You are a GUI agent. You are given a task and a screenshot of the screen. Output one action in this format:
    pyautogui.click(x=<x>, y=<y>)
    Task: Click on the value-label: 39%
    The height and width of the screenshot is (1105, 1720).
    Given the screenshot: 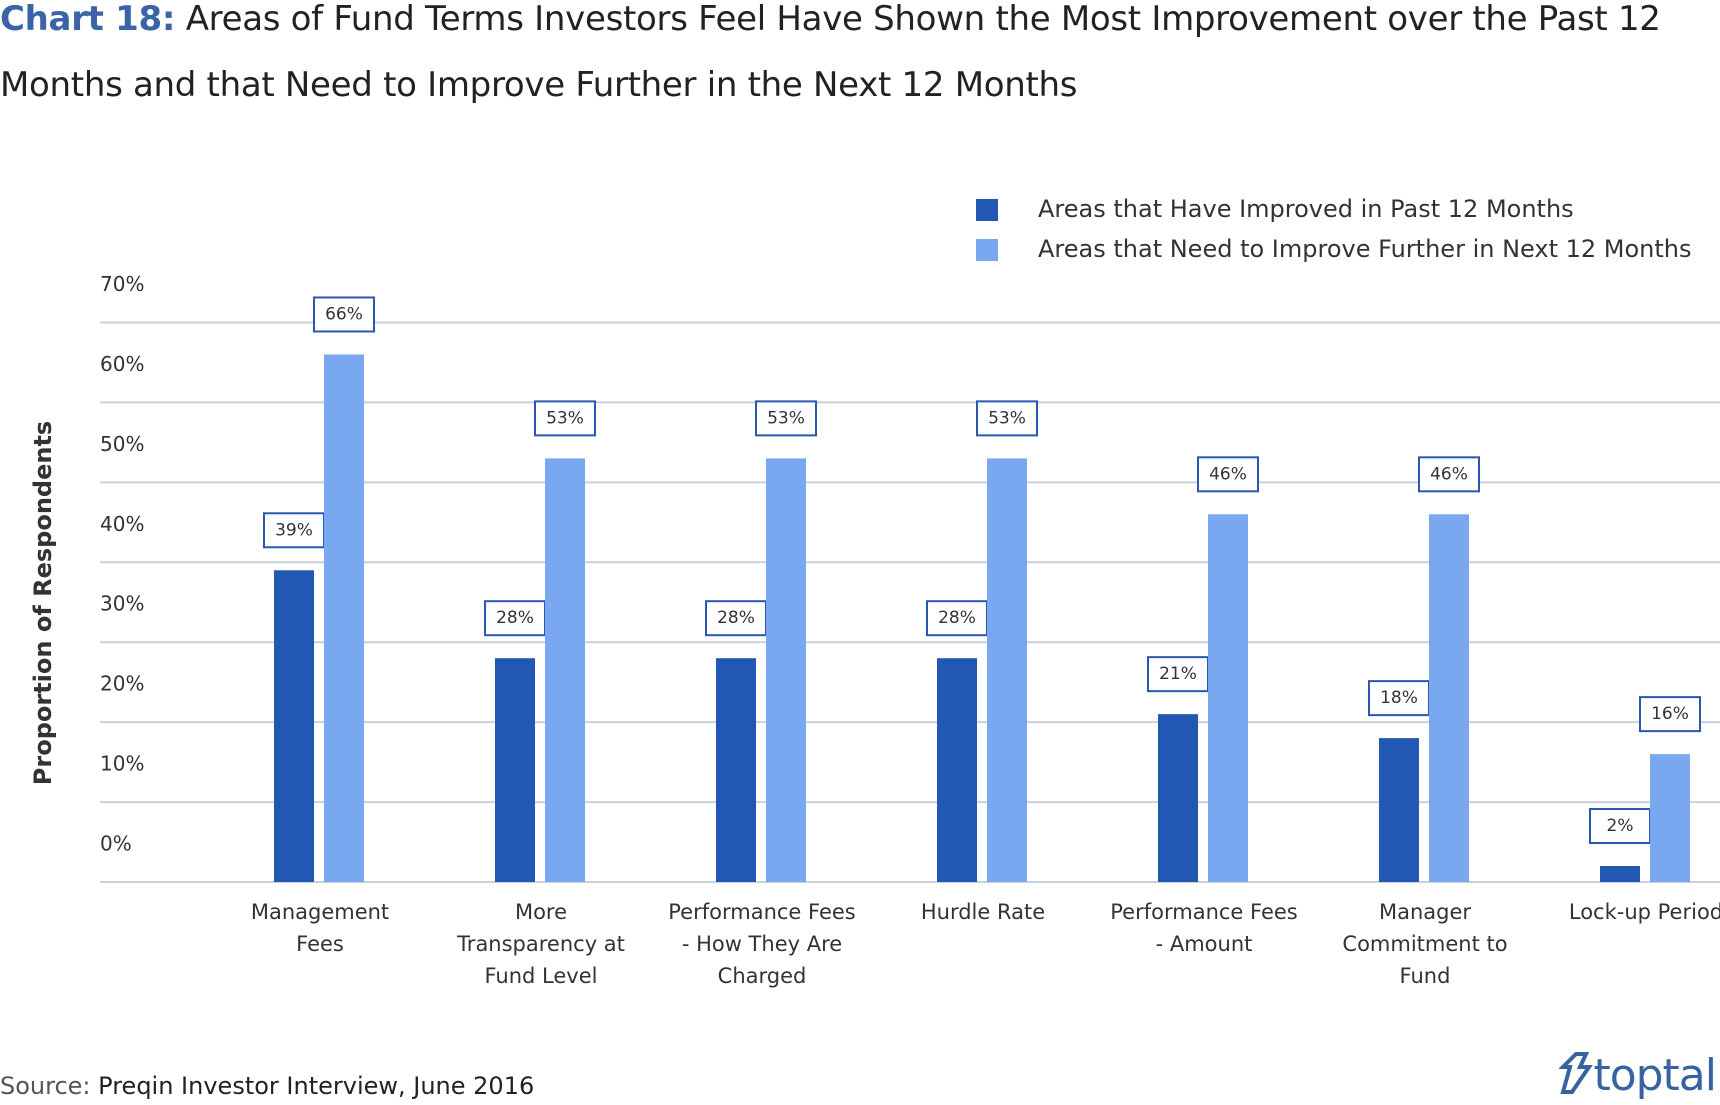 What is the action you would take?
    pyautogui.click(x=294, y=530)
    